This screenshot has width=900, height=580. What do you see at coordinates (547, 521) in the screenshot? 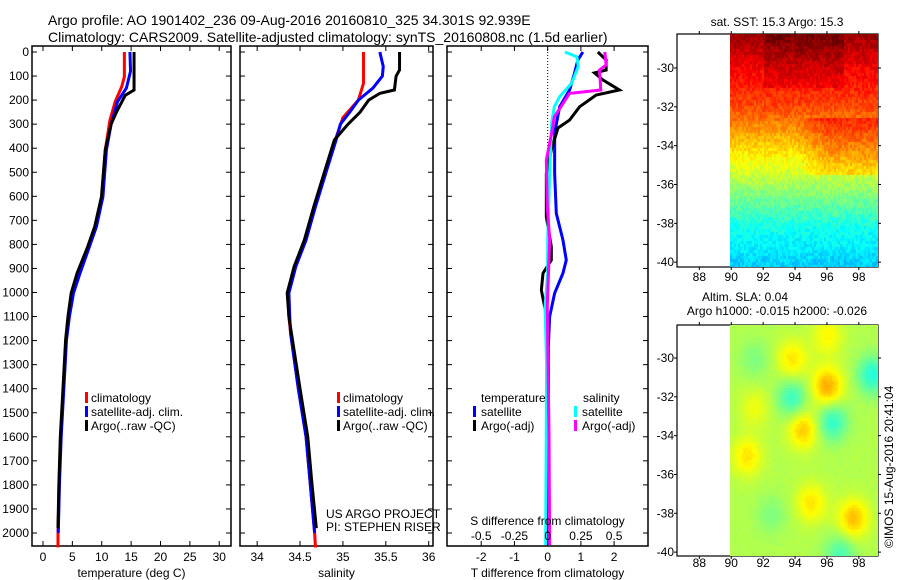
I see `s-axis-label: S difference from climatology` at bounding box center [547, 521].